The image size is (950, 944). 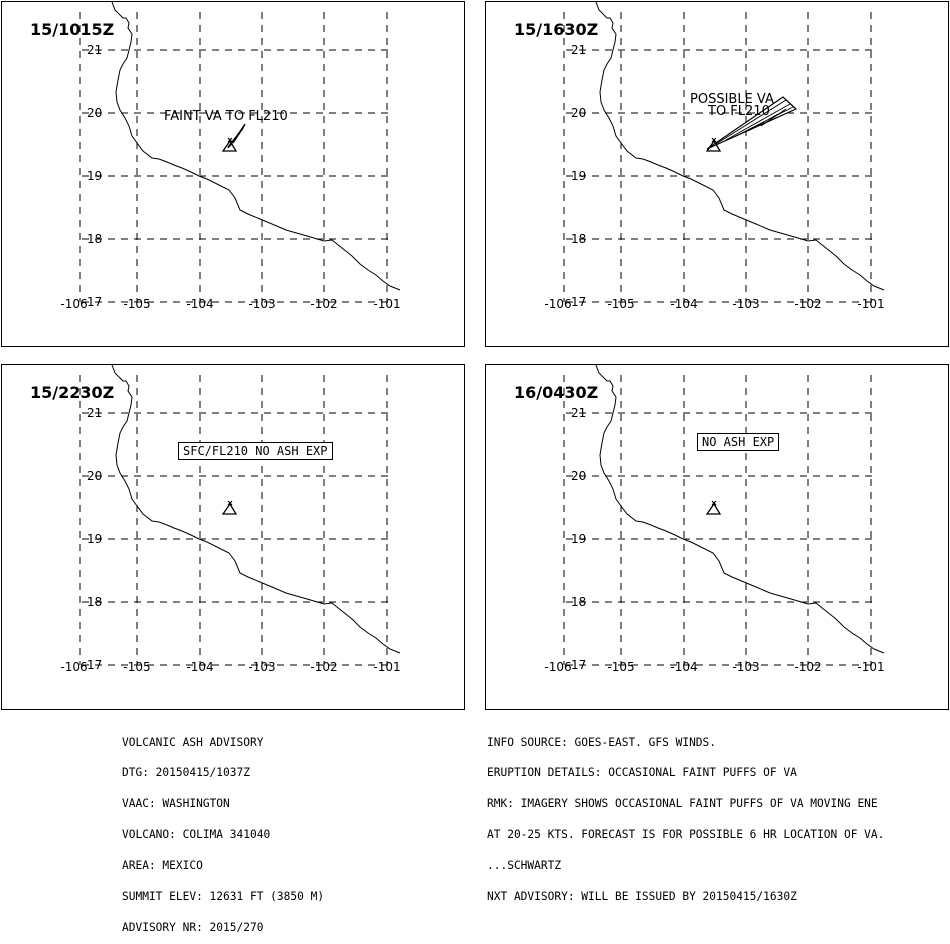 What do you see at coordinates (176, 804) in the screenshot?
I see `footer-line: VAAC: WASHINGTON` at bounding box center [176, 804].